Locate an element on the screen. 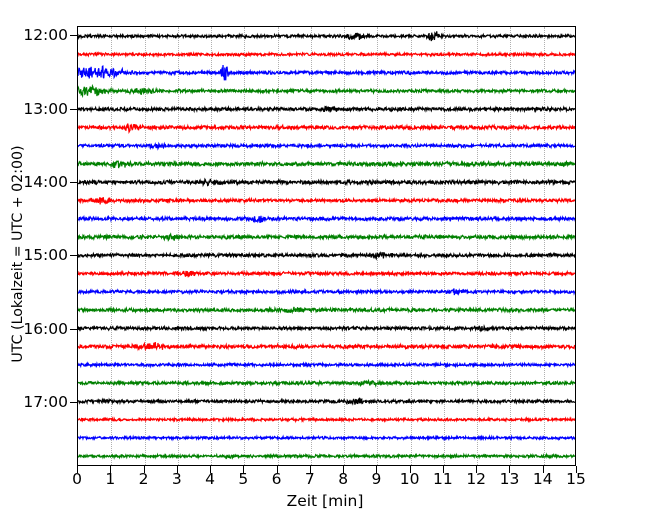  x-tick-label: 5 is located at coordinates (243, 479).